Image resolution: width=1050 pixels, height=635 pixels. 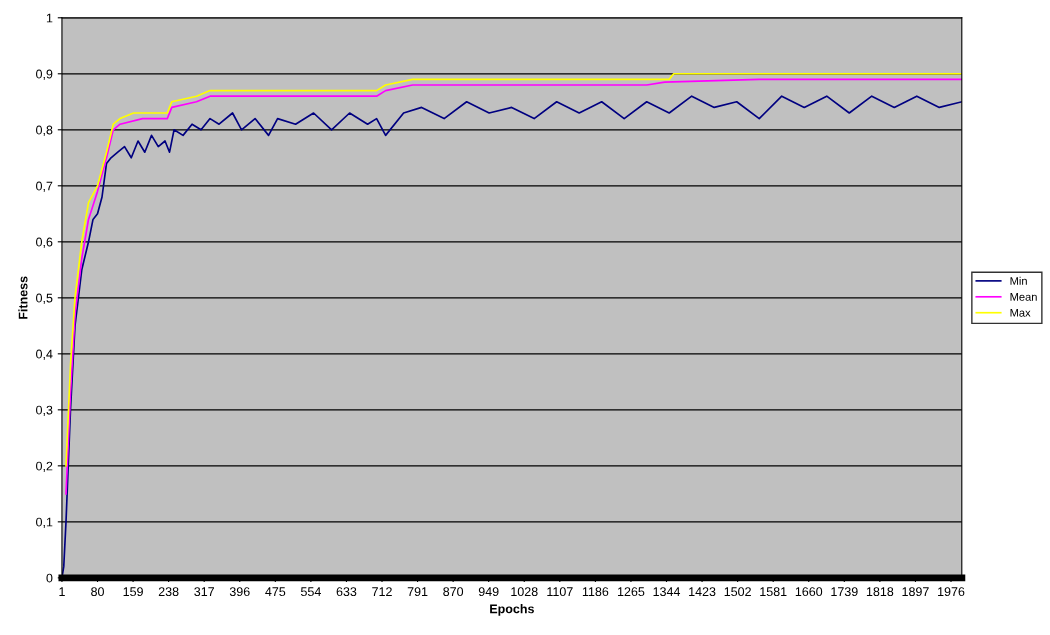 I want to click on legend-label: Max, so click(x=1020, y=312).